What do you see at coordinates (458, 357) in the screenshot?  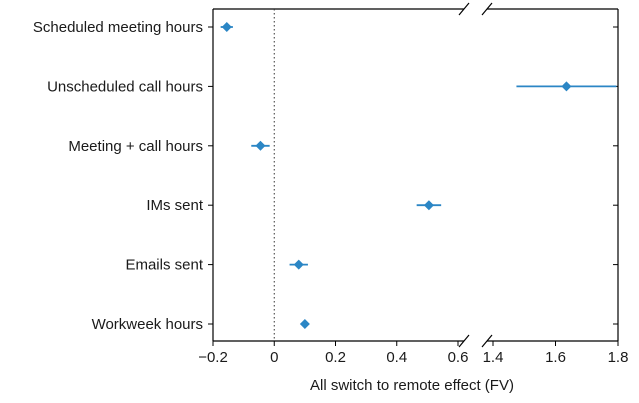 I see `x-tick-label: 0.6` at bounding box center [458, 357].